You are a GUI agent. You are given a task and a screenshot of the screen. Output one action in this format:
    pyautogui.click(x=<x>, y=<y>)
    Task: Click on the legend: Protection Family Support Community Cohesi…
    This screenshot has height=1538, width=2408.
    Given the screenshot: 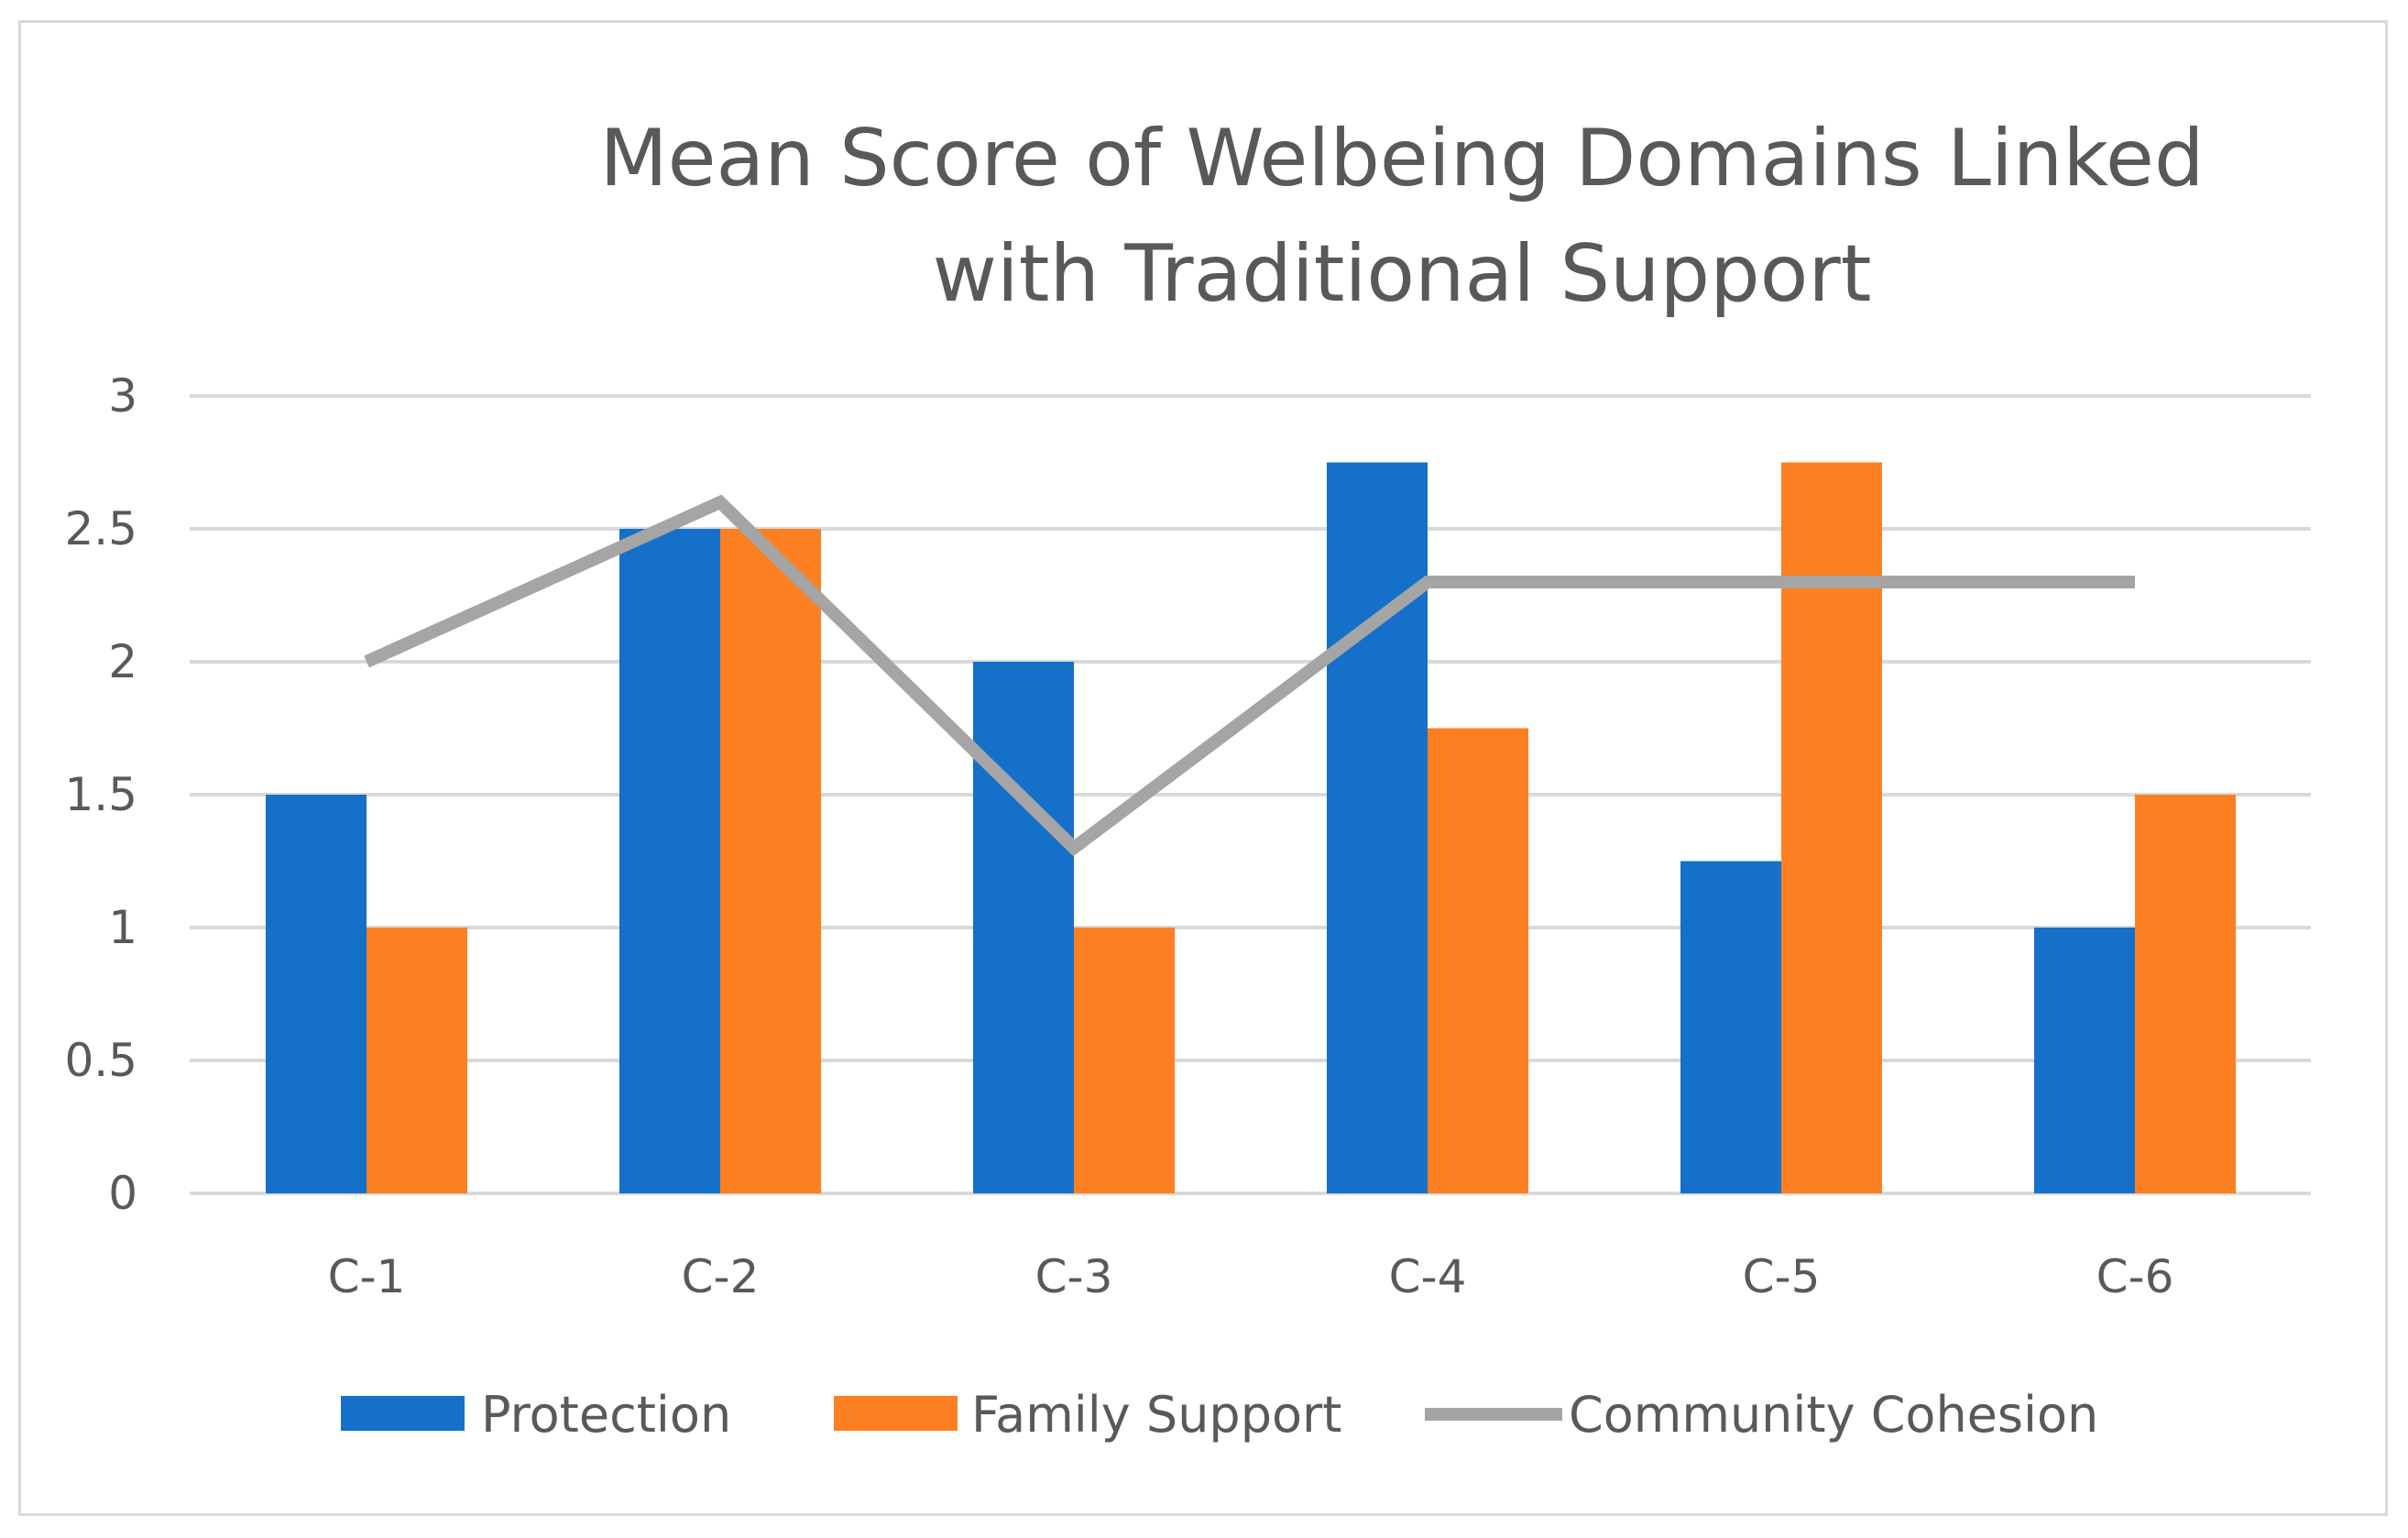 What is the action you would take?
    pyautogui.click(x=1219, y=1415)
    